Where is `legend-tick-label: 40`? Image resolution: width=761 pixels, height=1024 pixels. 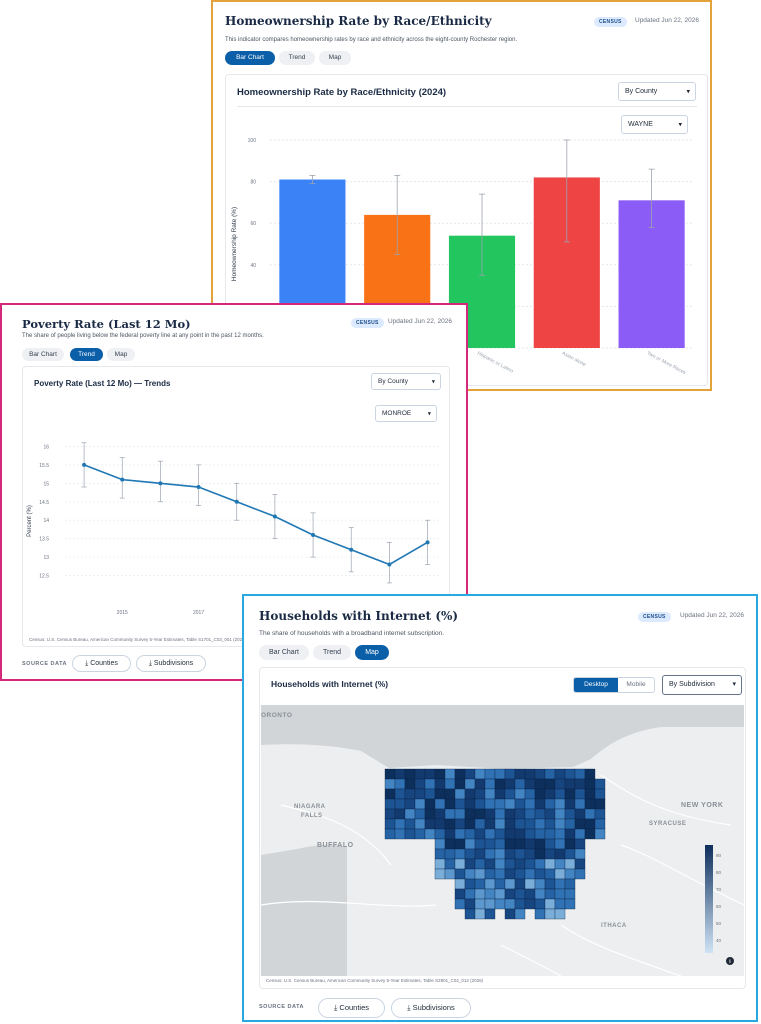
legend-tick-label: 40 is located at coordinates (719, 940).